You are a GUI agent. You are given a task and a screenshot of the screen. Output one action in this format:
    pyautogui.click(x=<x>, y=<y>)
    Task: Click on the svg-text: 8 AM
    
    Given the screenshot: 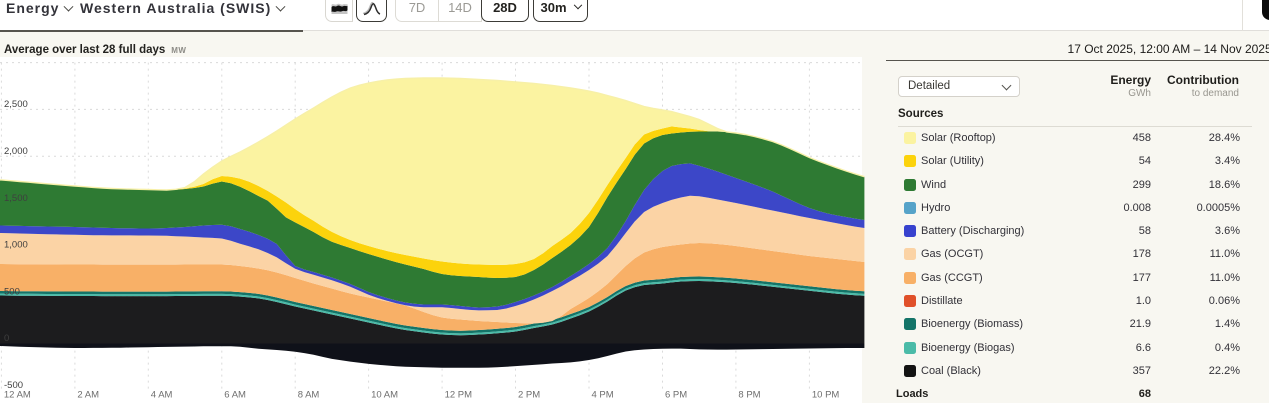 What is the action you would take?
    pyautogui.click(x=309, y=395)
    